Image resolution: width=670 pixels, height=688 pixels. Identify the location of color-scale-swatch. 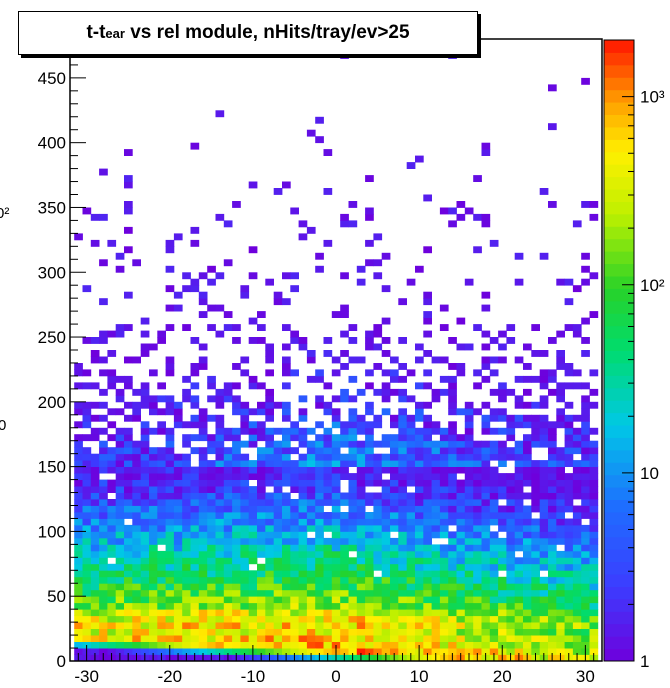
(619, 208).